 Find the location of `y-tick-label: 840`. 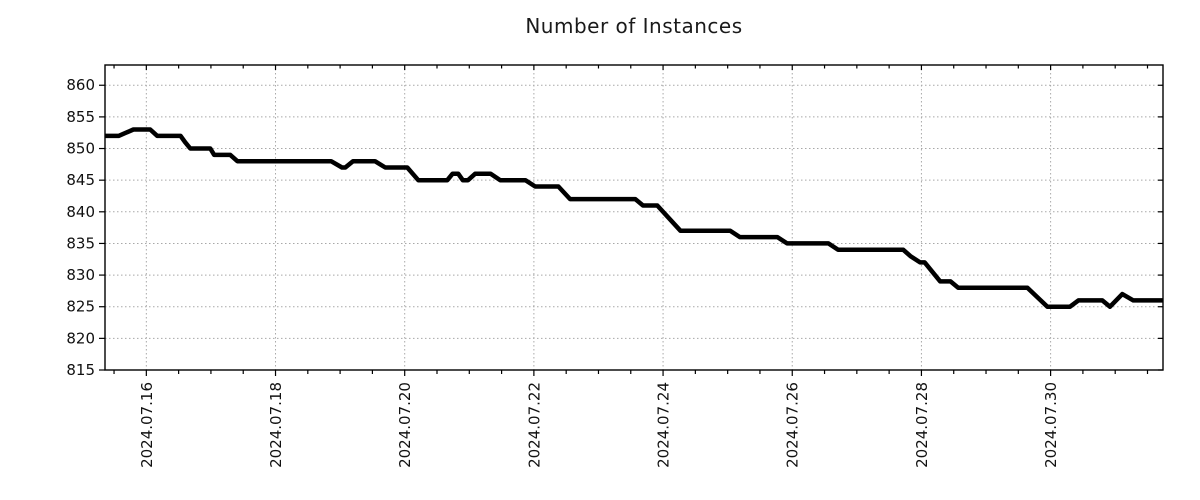

y-tick-label: 840 is located at coordinates (80, 212).